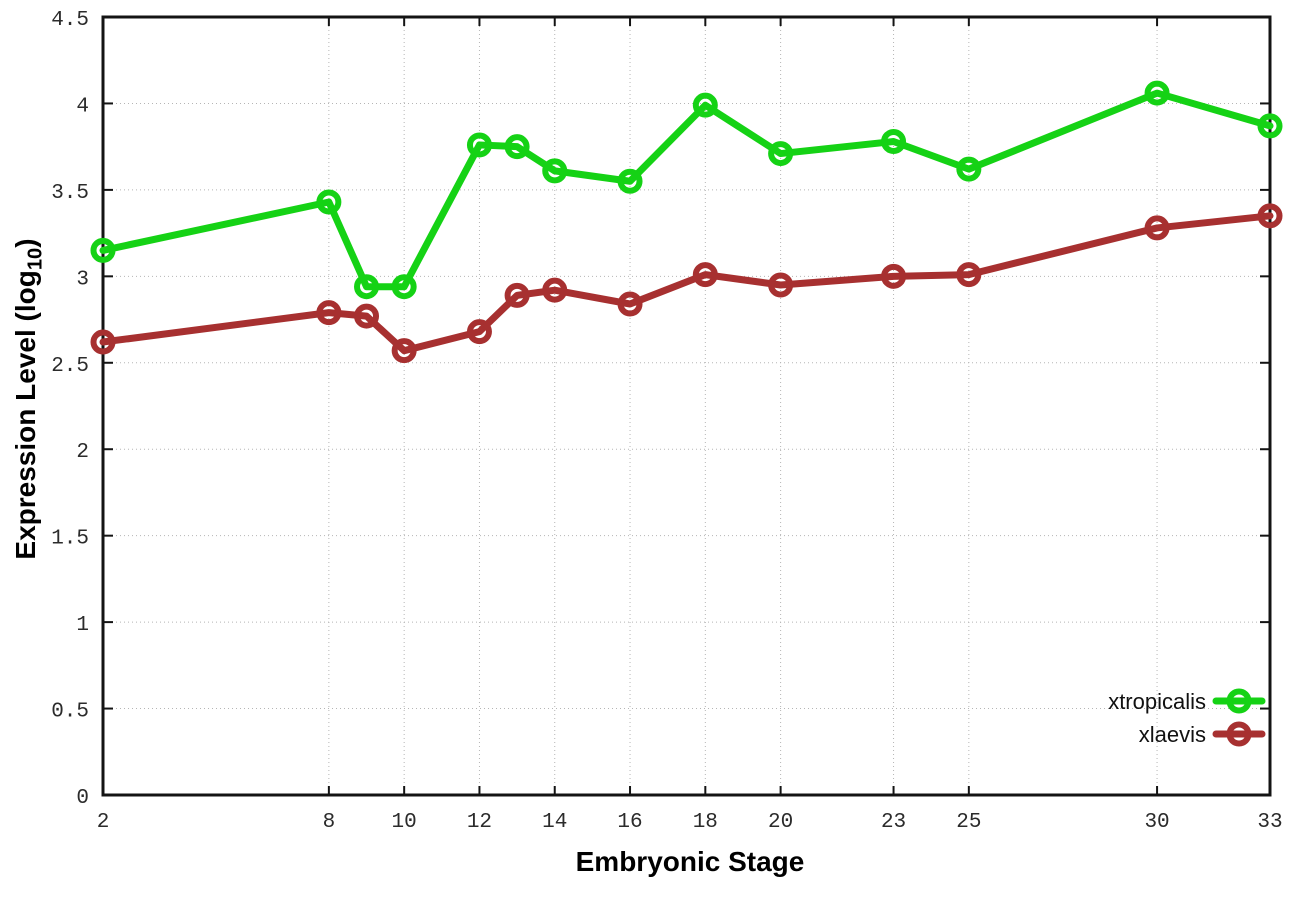  What do you see at coordinates (1239, 734) in the screenshot?
I see `legend-sample-marker-xlaevis` at bounding box center [1239, 734].